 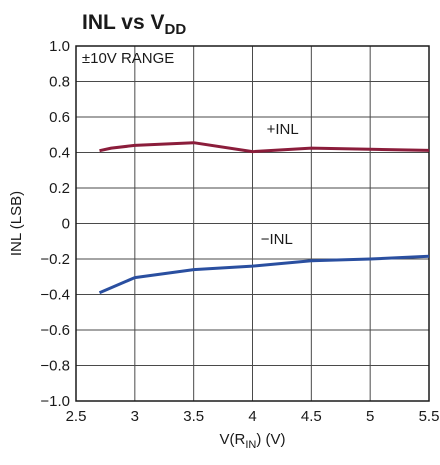 I want to click on series-line-positive-inl, so click(x=264, y=147).